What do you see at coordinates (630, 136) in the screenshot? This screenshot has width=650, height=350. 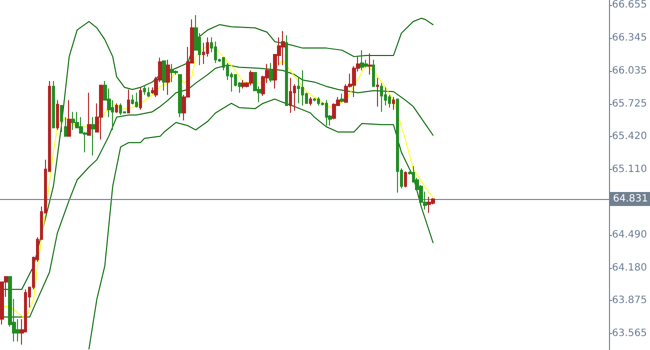 I see `y-tick-label: 65.420` at bounding box center [630, 136].